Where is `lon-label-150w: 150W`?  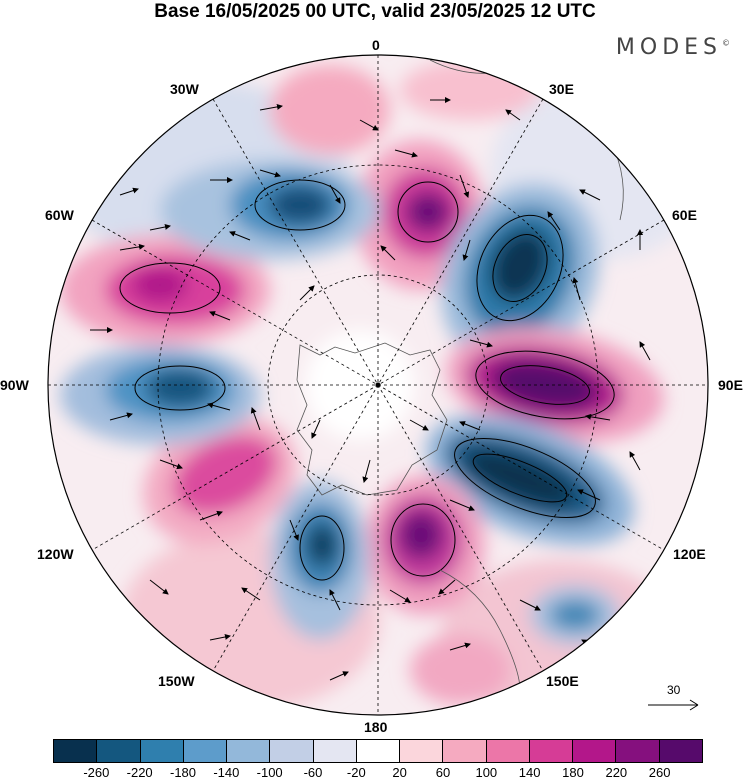 lon-label-150w: 150W is located at coordinates (176, 681).